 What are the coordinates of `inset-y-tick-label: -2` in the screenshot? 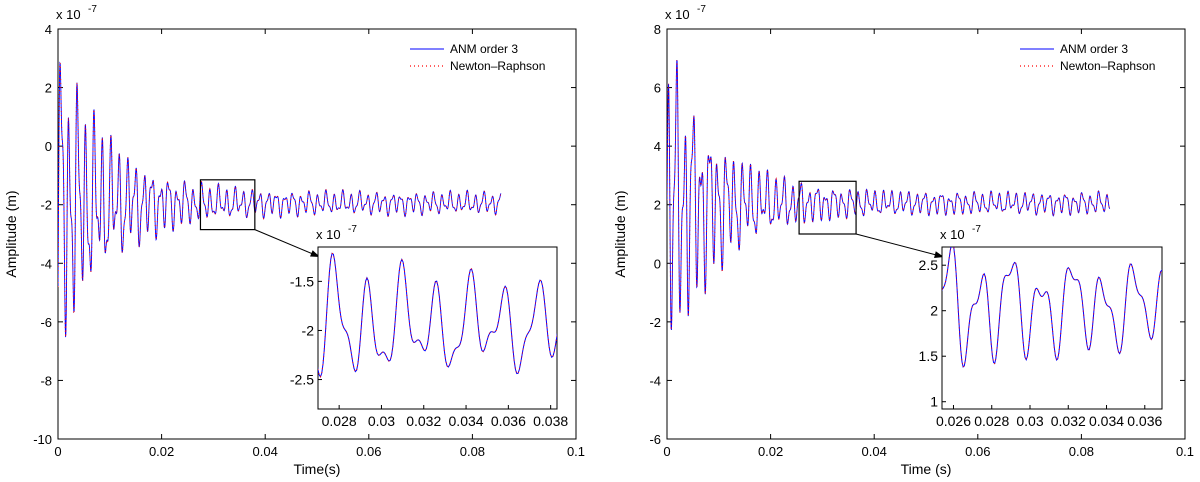 It's located at (308, 330).